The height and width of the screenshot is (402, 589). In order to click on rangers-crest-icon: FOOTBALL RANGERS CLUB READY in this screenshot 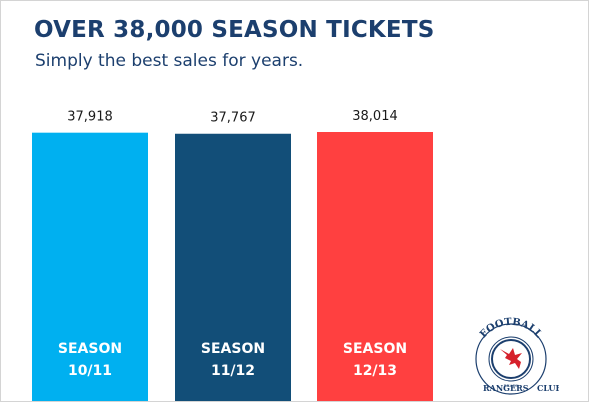, I will do `click(517, 356)`.